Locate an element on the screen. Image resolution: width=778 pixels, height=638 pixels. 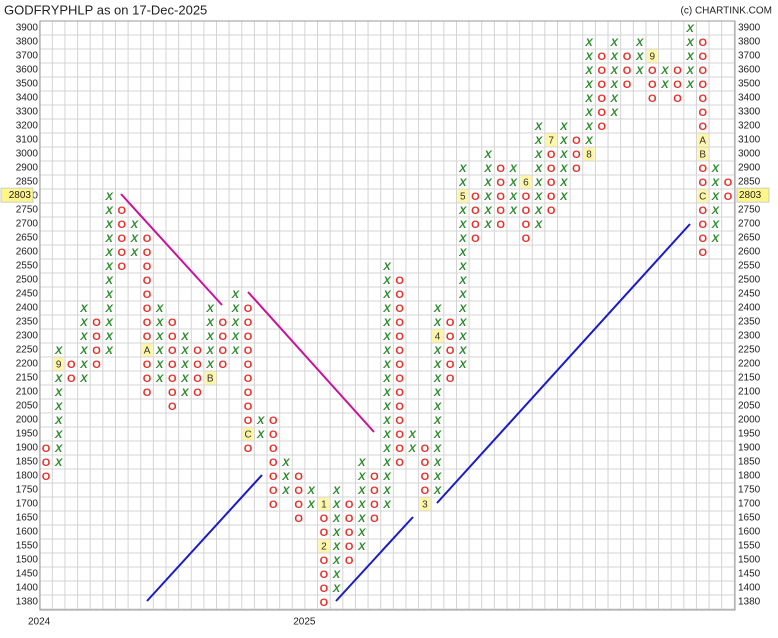
y-tick-label: 1700 is located at coordinates (749, 504).